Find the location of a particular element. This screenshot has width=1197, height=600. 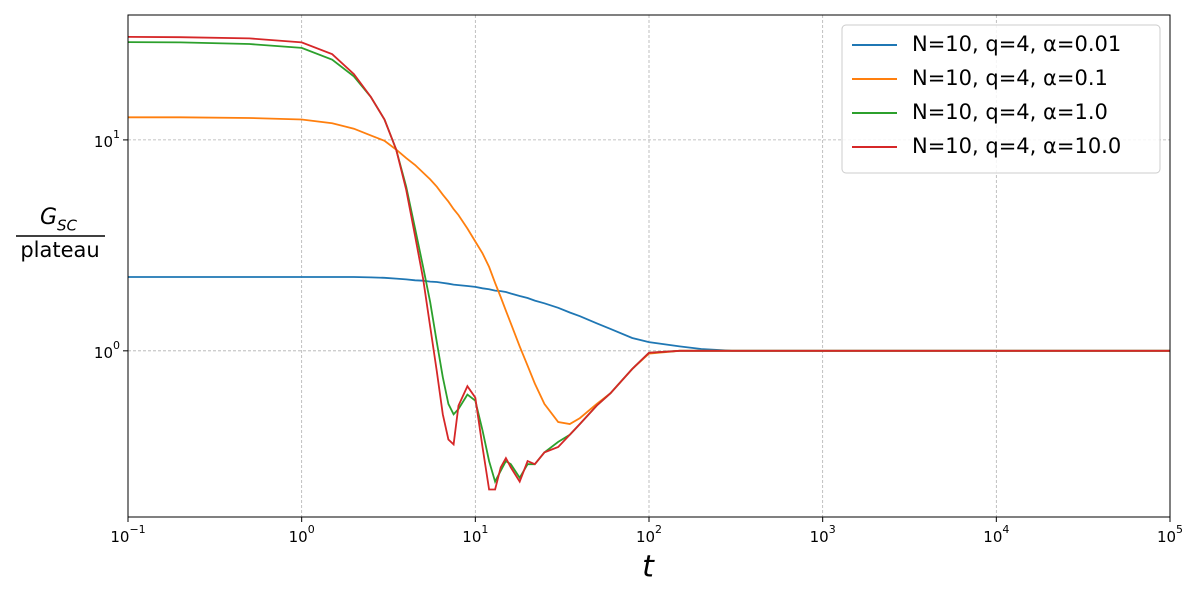

tick-label: 10⁵ is located at coordinates (1170, 534).